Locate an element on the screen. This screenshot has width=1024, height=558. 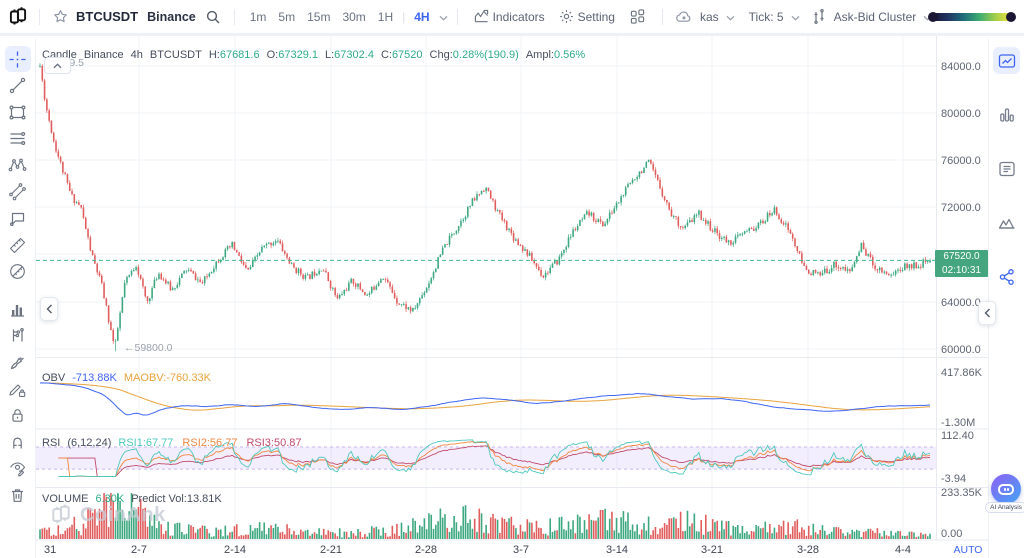
timeframe-30m: 30m is located at coordinates (354, 16).